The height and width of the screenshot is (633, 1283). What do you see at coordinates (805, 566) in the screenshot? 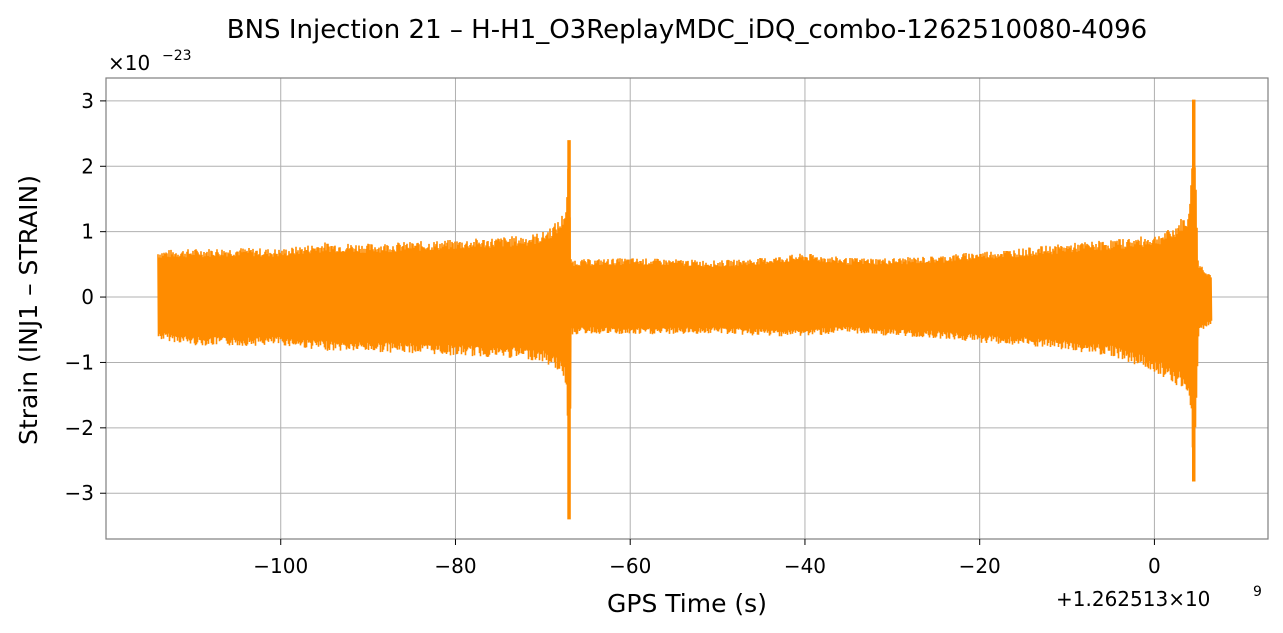
I see `x-tick-label: −40` at bounding box center [805, 566].